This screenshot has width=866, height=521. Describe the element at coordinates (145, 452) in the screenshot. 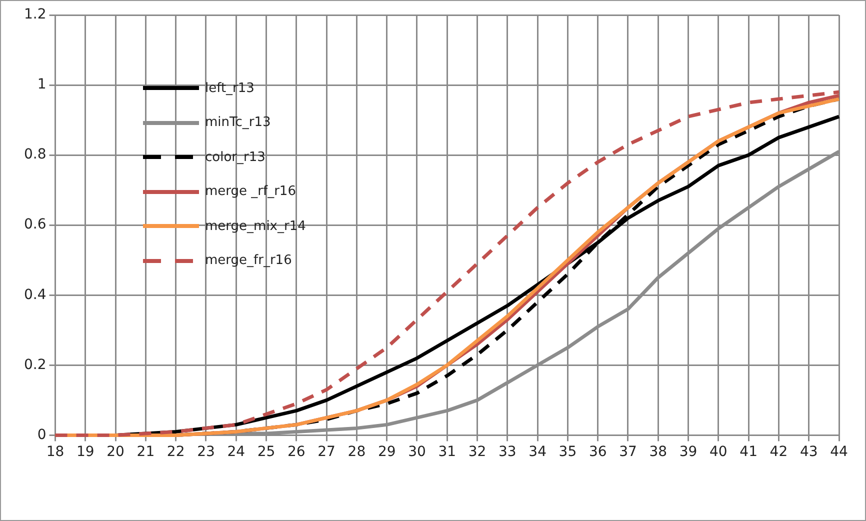

I see `x-tick-label: 21` at that location.